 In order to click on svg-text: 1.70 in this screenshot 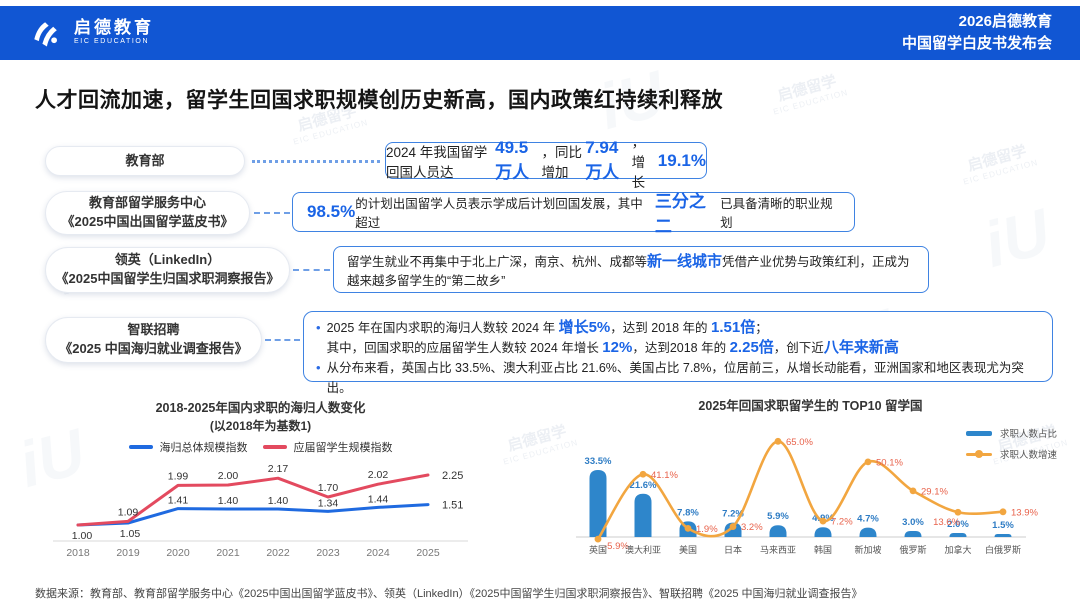, I will do `click(328, 488)`.